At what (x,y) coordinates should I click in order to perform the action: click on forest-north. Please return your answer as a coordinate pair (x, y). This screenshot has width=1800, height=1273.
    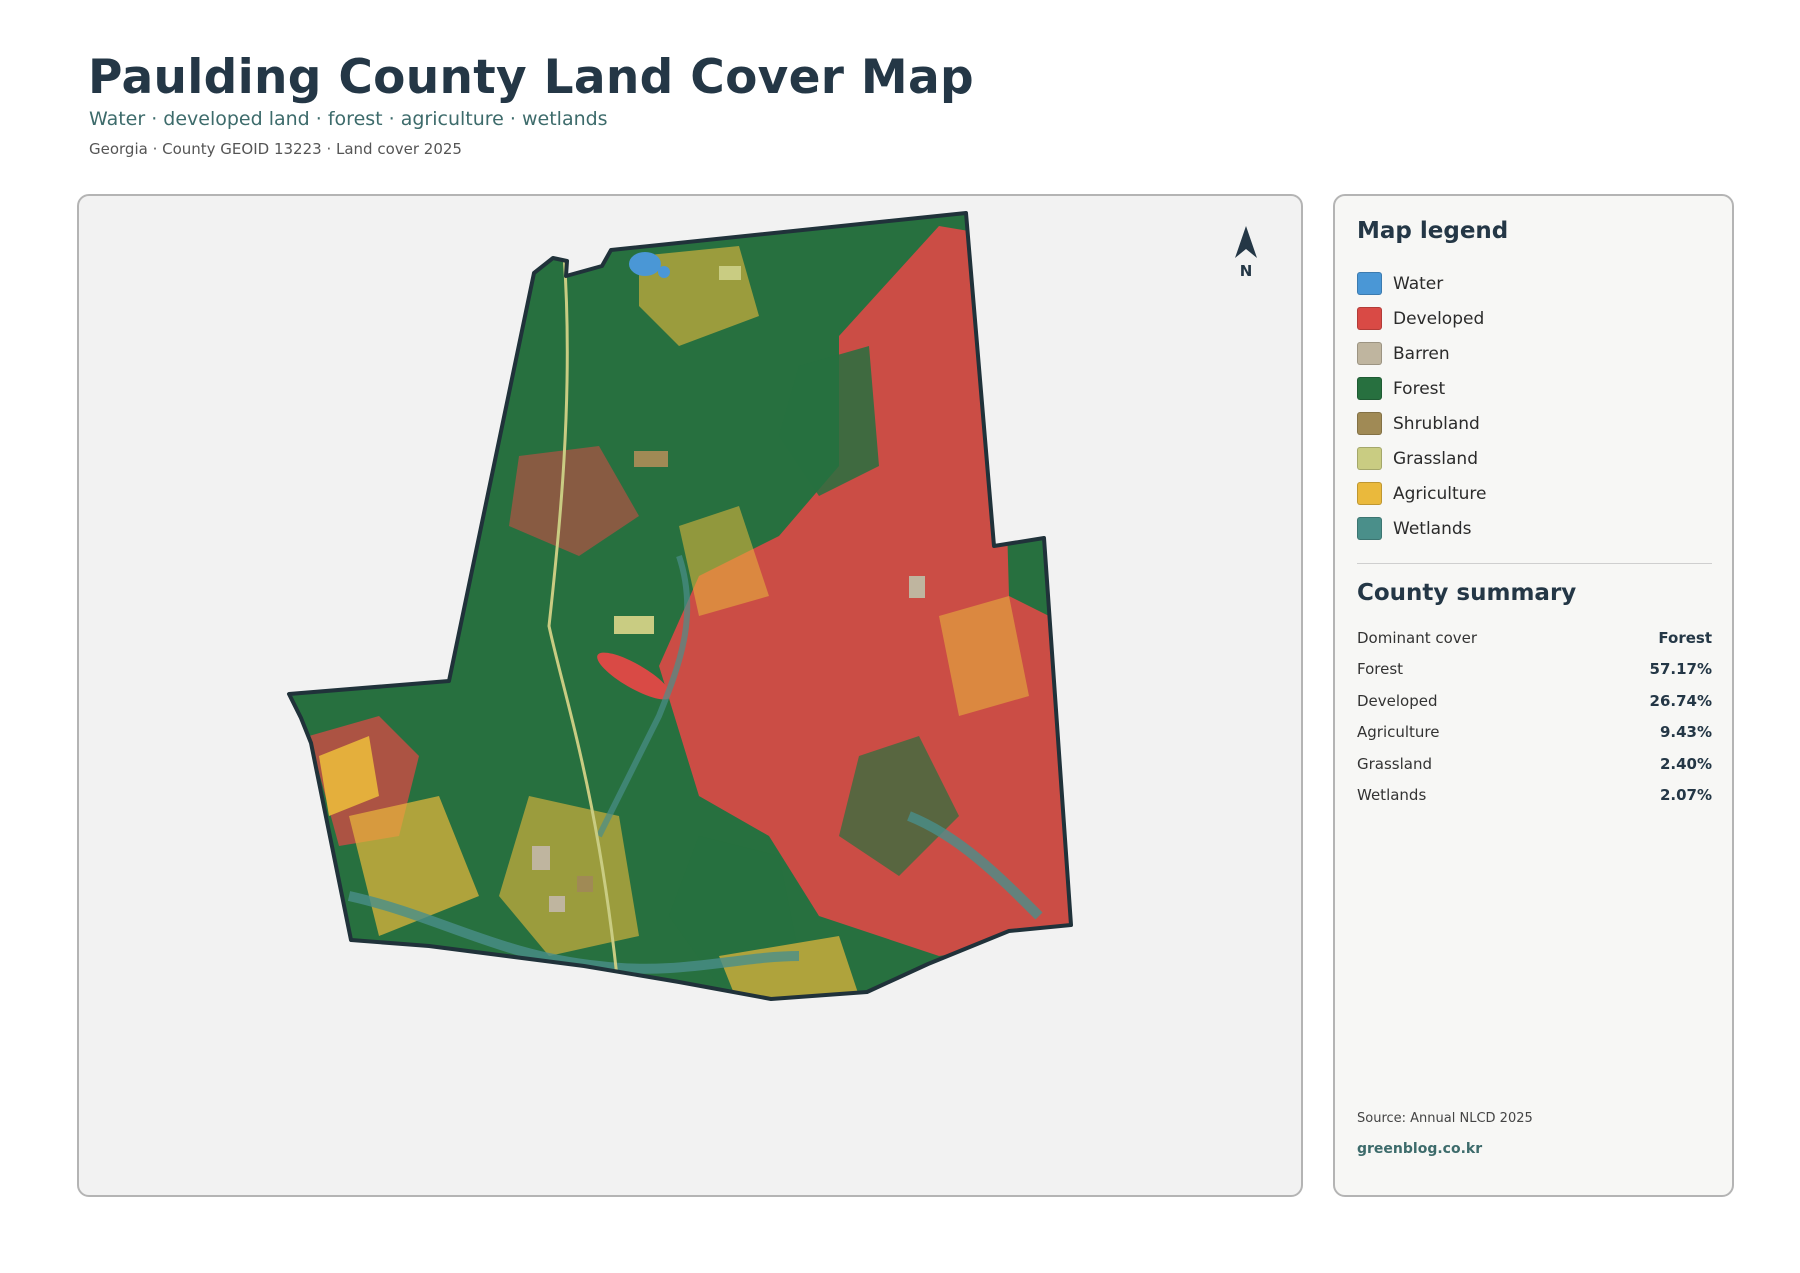
    Looking at the image, I should click on (829, 421).